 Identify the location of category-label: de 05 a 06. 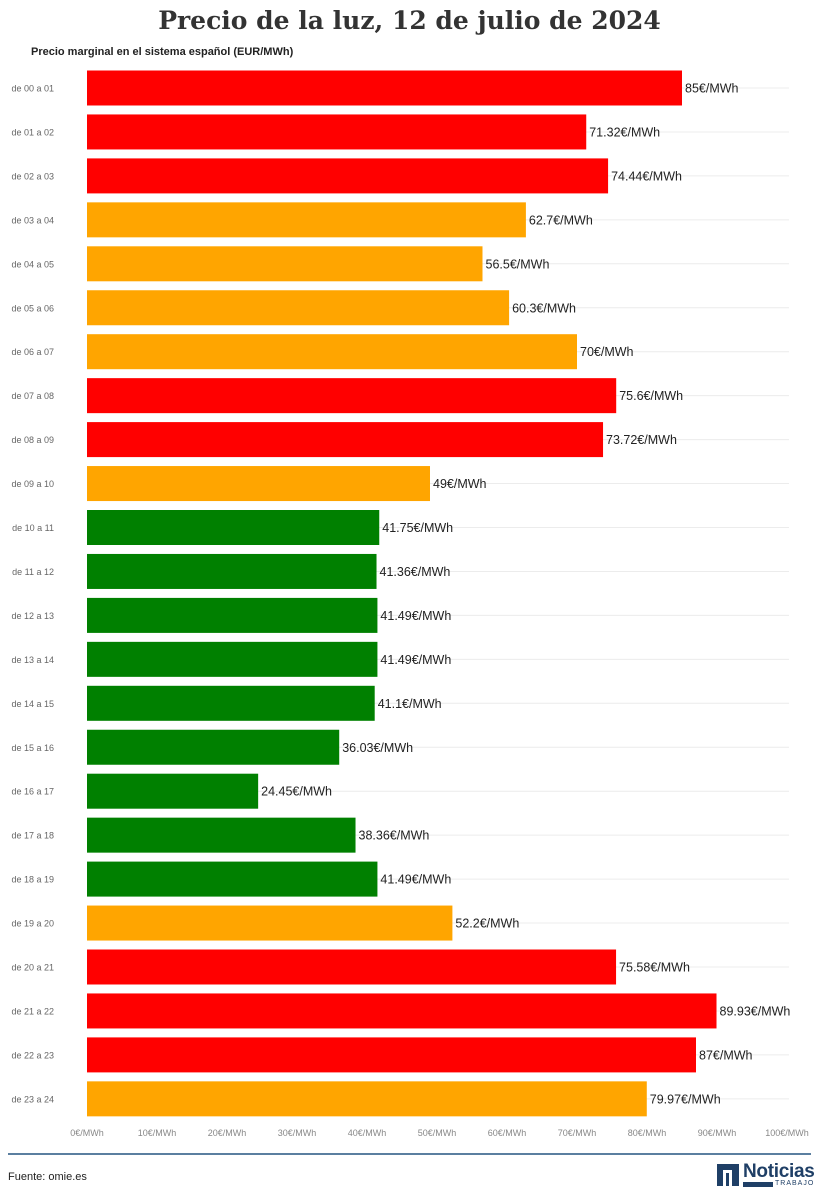
(32, 308).